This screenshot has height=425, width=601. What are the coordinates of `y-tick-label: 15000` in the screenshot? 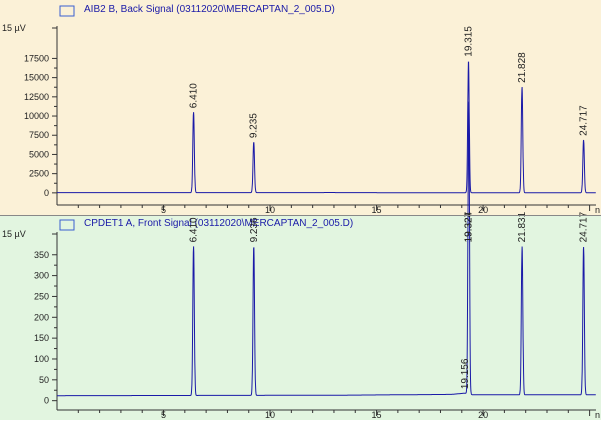 It's located at (36, 78).